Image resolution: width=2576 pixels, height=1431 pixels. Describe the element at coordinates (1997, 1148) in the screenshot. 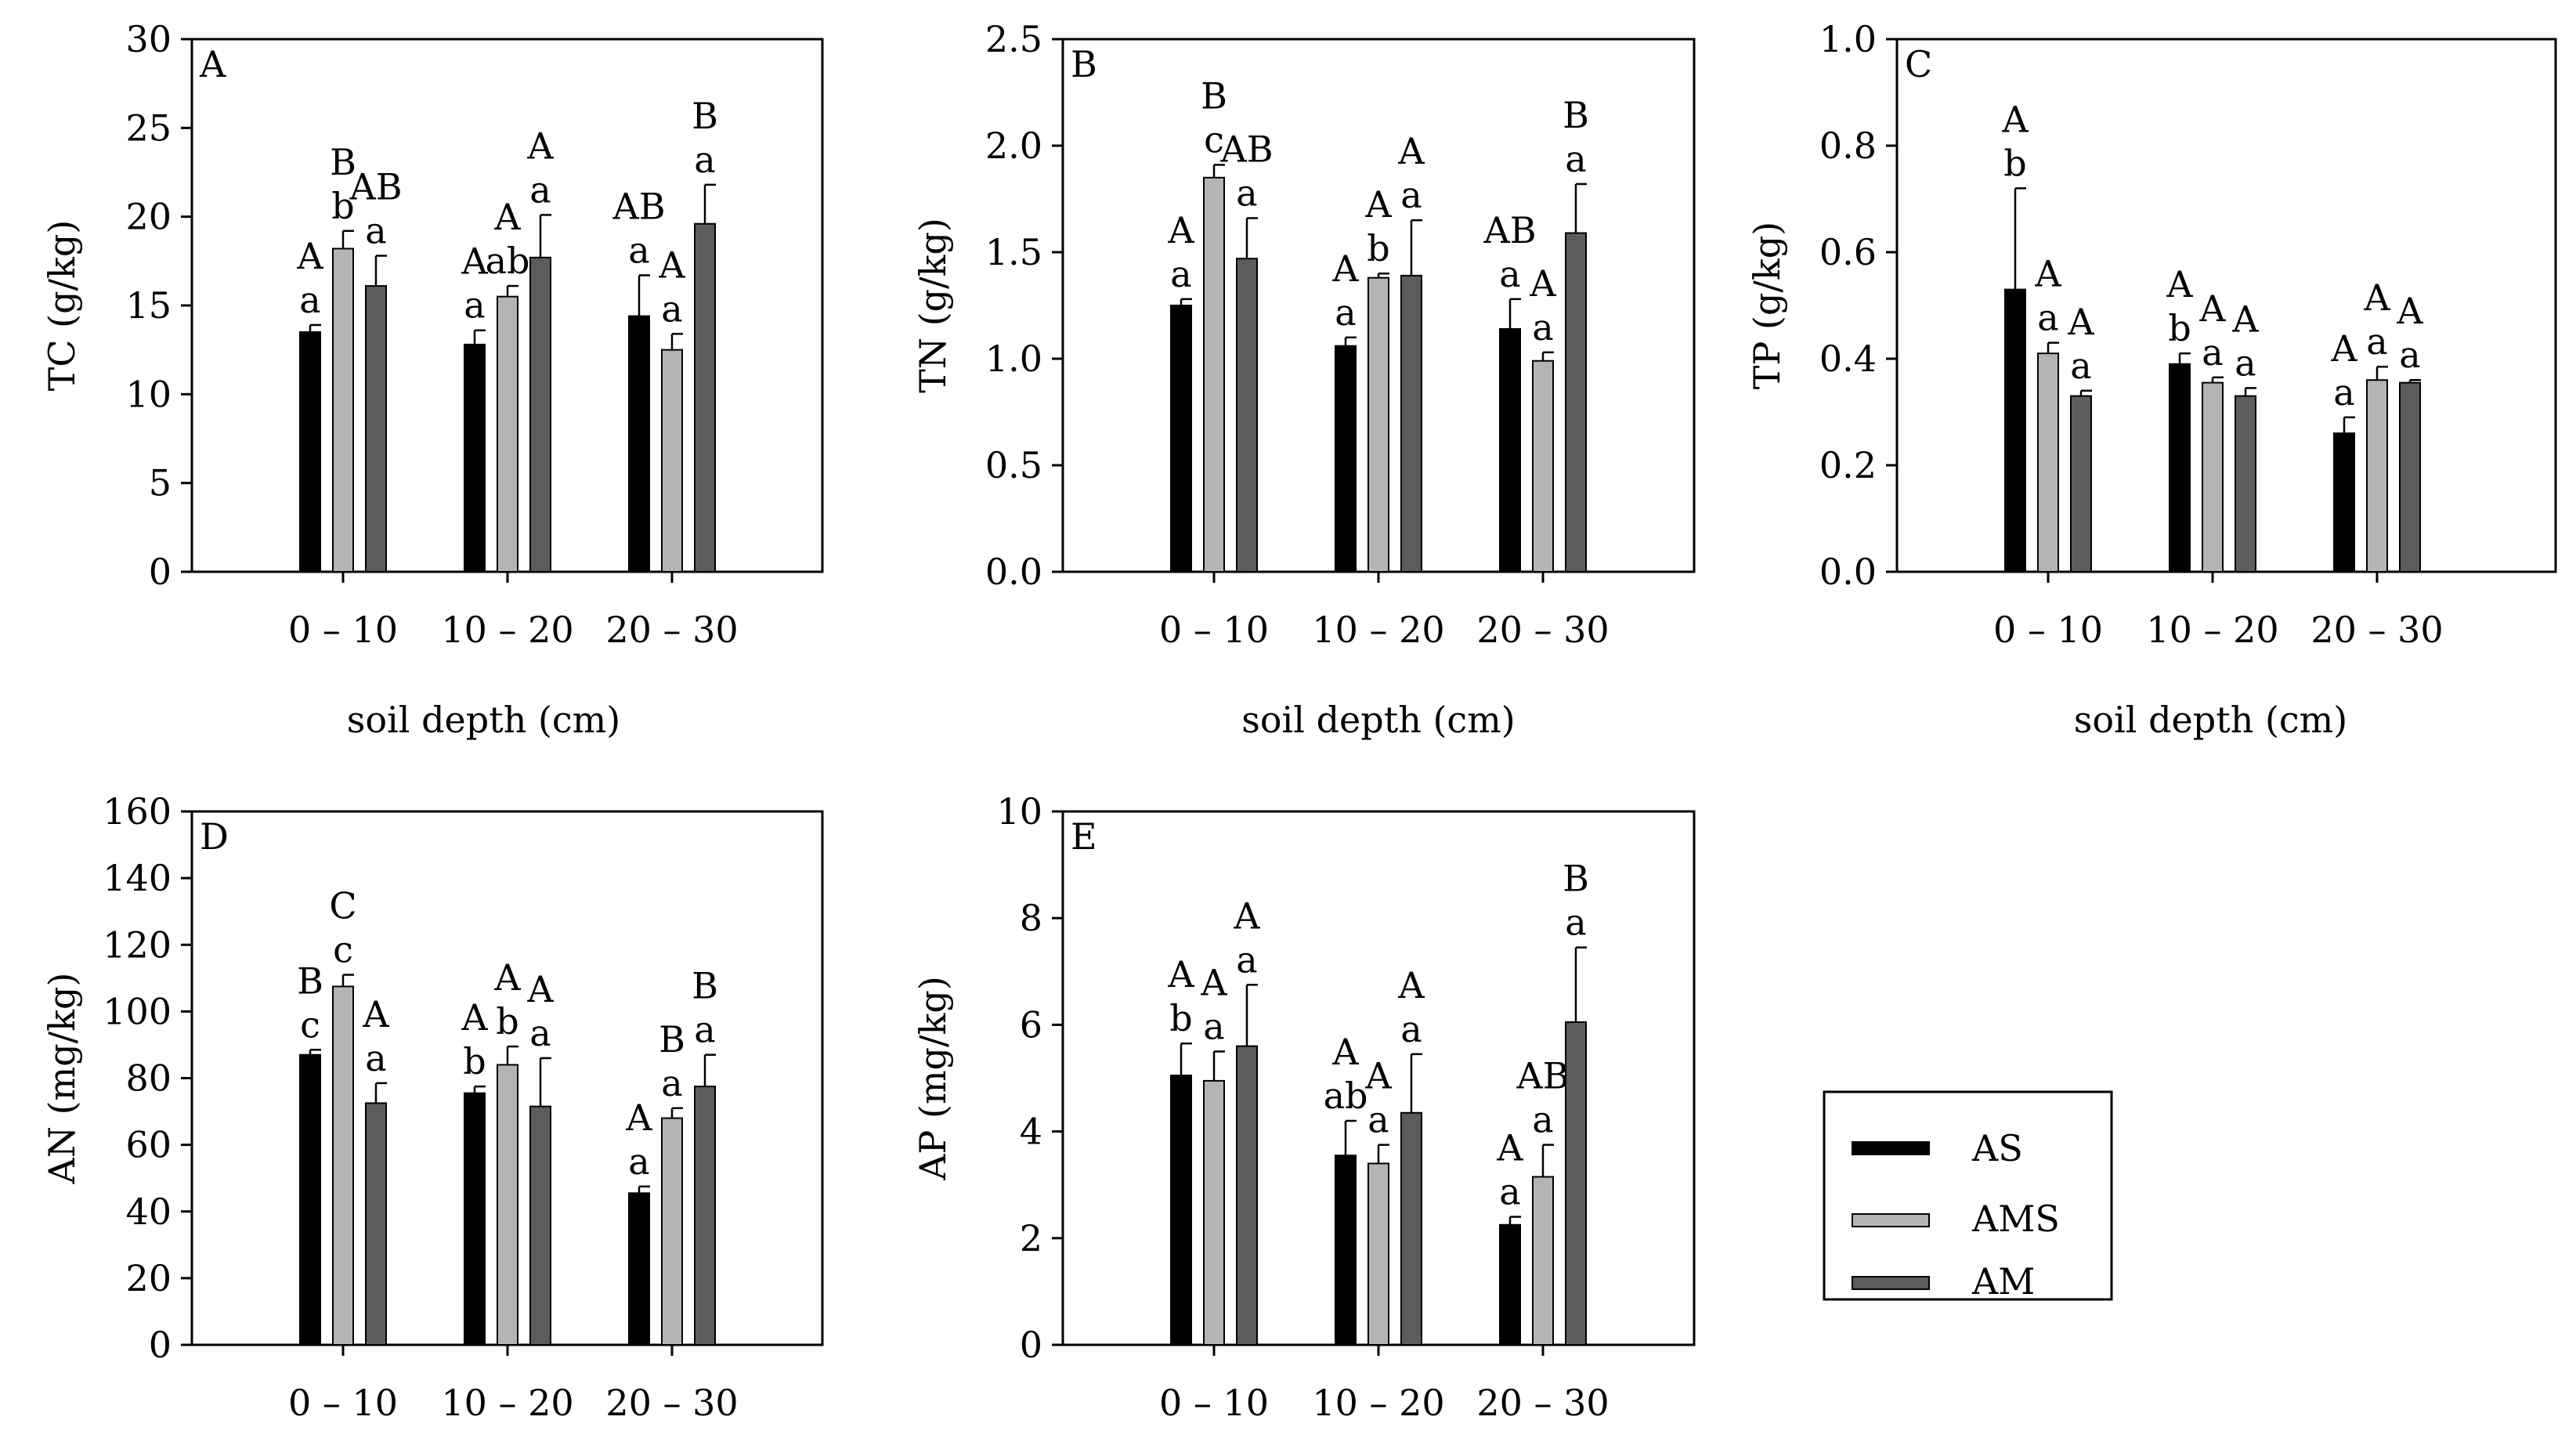

I see `legend-label-as: AS` at that location.